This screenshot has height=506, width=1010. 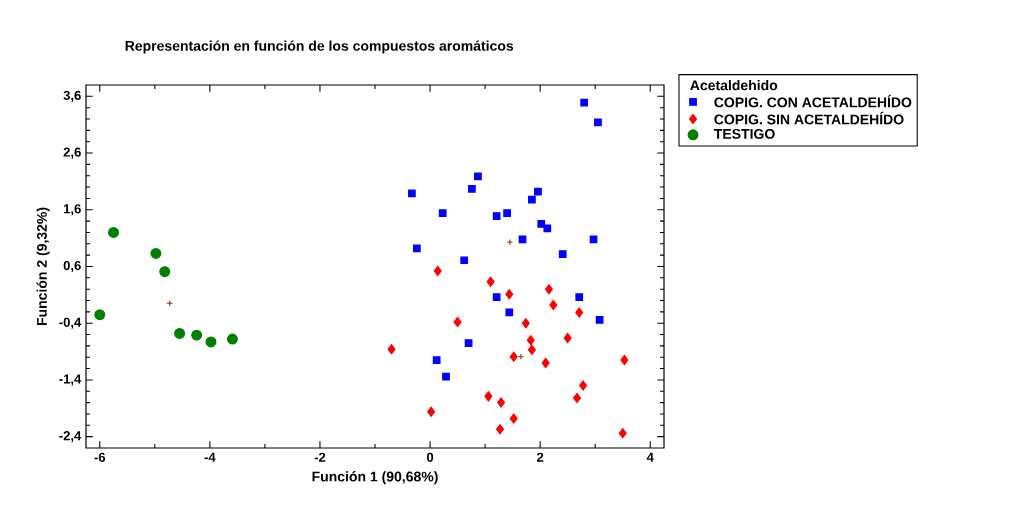 What do you see at coordinates (70, 437) in the screenshot?
I see `y-tick-label: -2,4` at bounding box center [70, 437].